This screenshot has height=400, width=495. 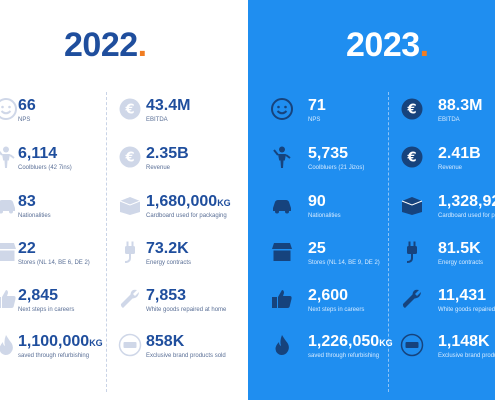 What do you see at coordinates (183, 213) in the screenshot?
I see `stat-box: 1,680,000KG Cardboard used for packaging` at bounding box center [183, 213].